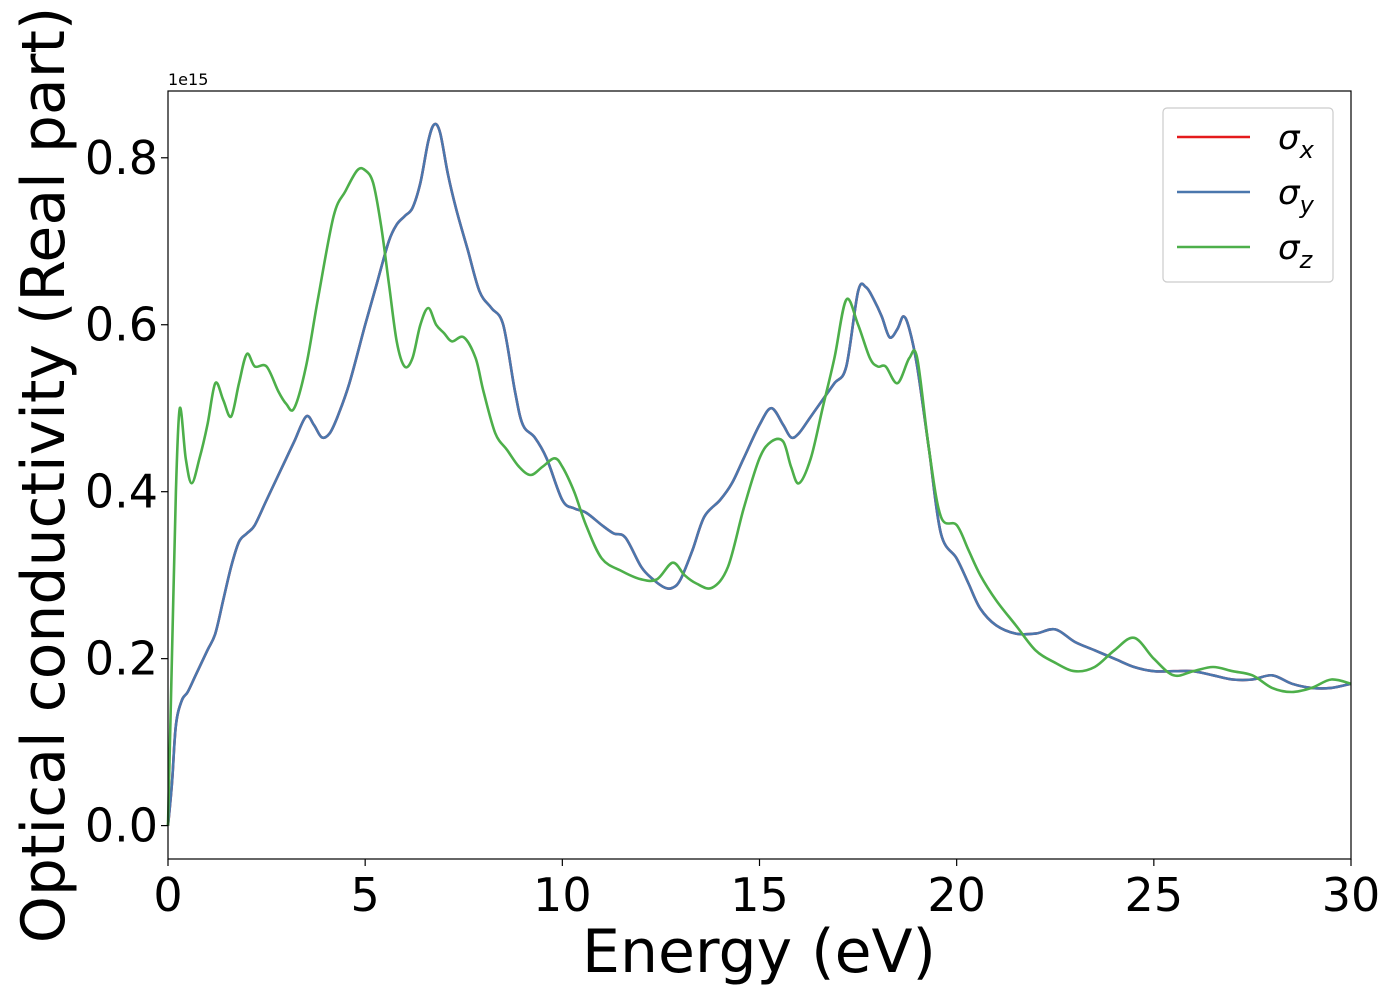 This screenshot has width=1400, height=1000. Describe the element at coordinates (1307, 205) in the screenshot. I see `legend-subscript: y` at that location.